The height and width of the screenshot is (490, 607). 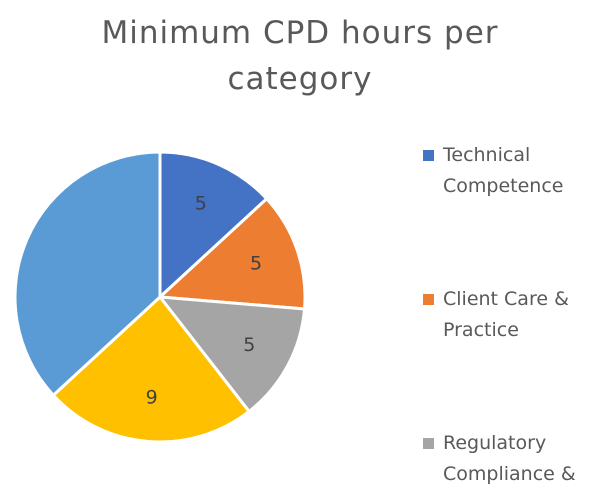 I want to click on legend-label: Regulatory Compliance &, so click(x=509, y=458).